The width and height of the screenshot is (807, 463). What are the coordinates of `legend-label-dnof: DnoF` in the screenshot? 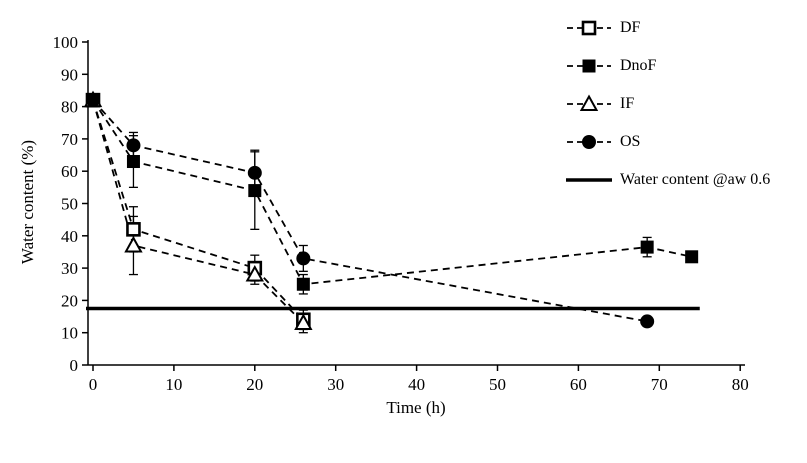 It's located at (638, 65).